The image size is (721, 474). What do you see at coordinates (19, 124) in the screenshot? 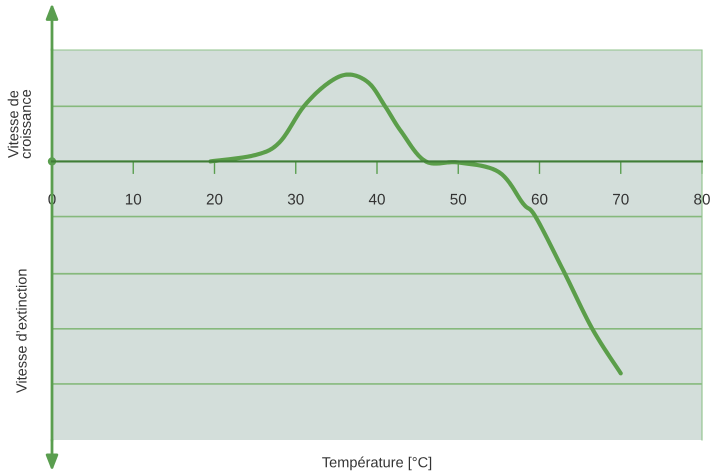
I see `y-axis-title: Vitesse de croissance` at bounding box center [19, 124].